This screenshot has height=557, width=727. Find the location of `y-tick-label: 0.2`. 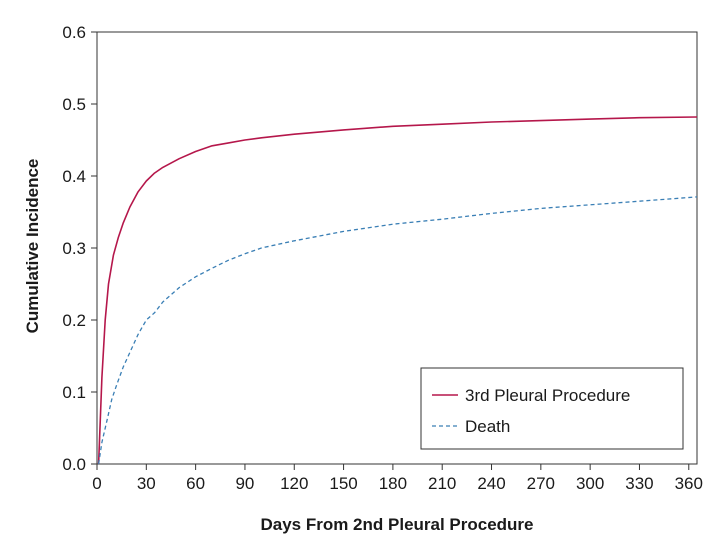

y-tick-label: 0.2 is located at coordinates (74, 320).